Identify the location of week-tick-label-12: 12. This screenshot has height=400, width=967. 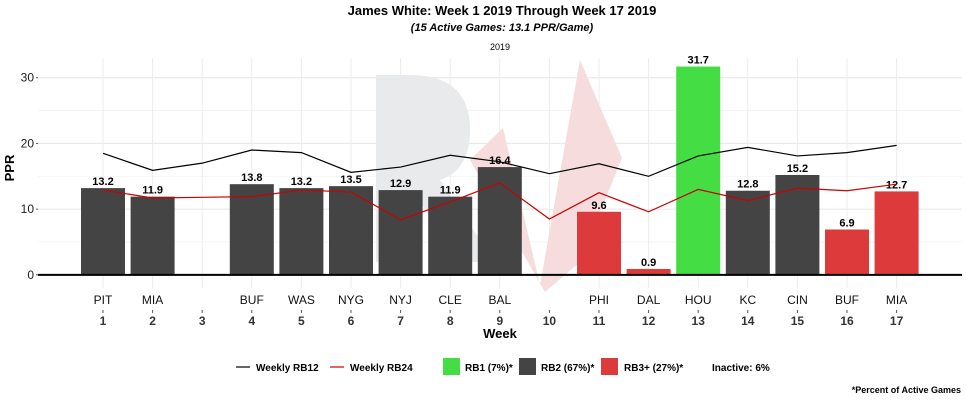
(649, 321).